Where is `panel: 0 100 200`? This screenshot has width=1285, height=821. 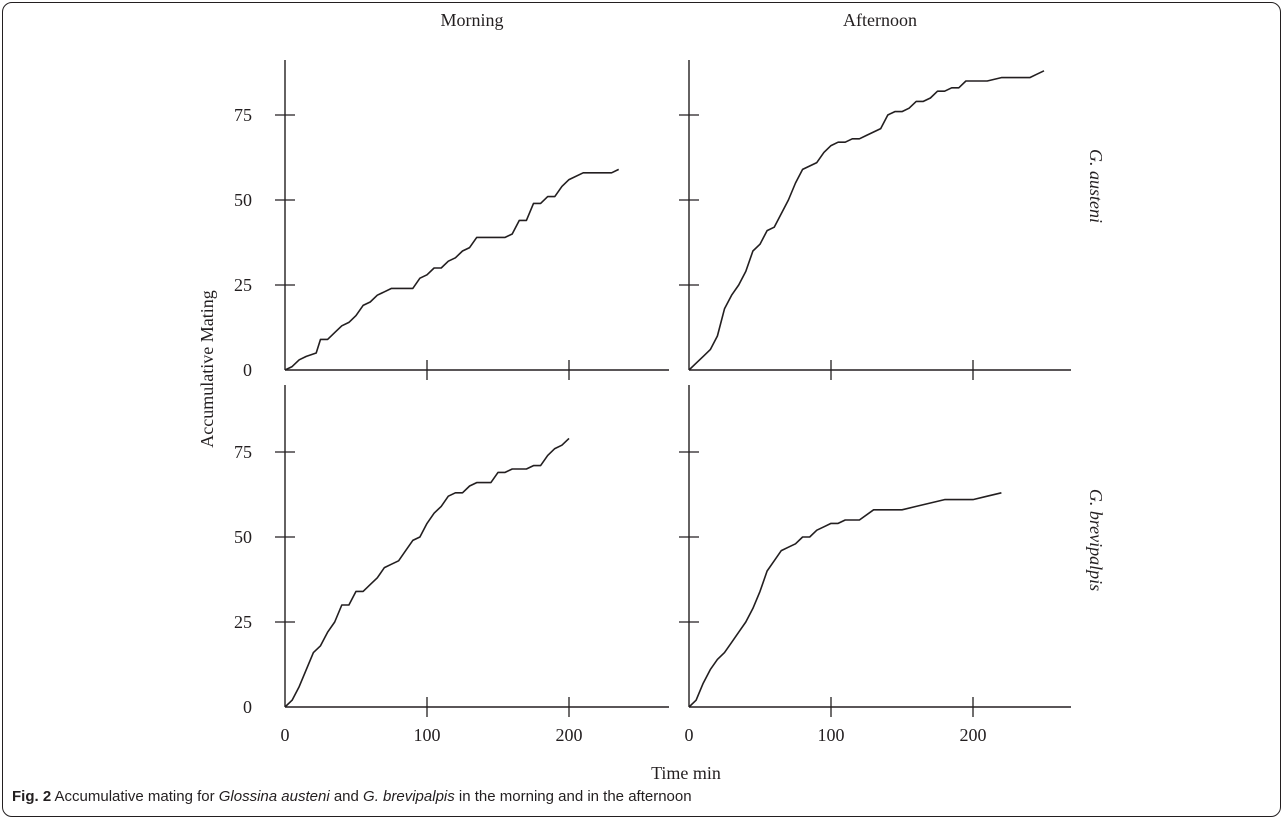
panel: 0 100 200 is located at coordinates (875, 565).